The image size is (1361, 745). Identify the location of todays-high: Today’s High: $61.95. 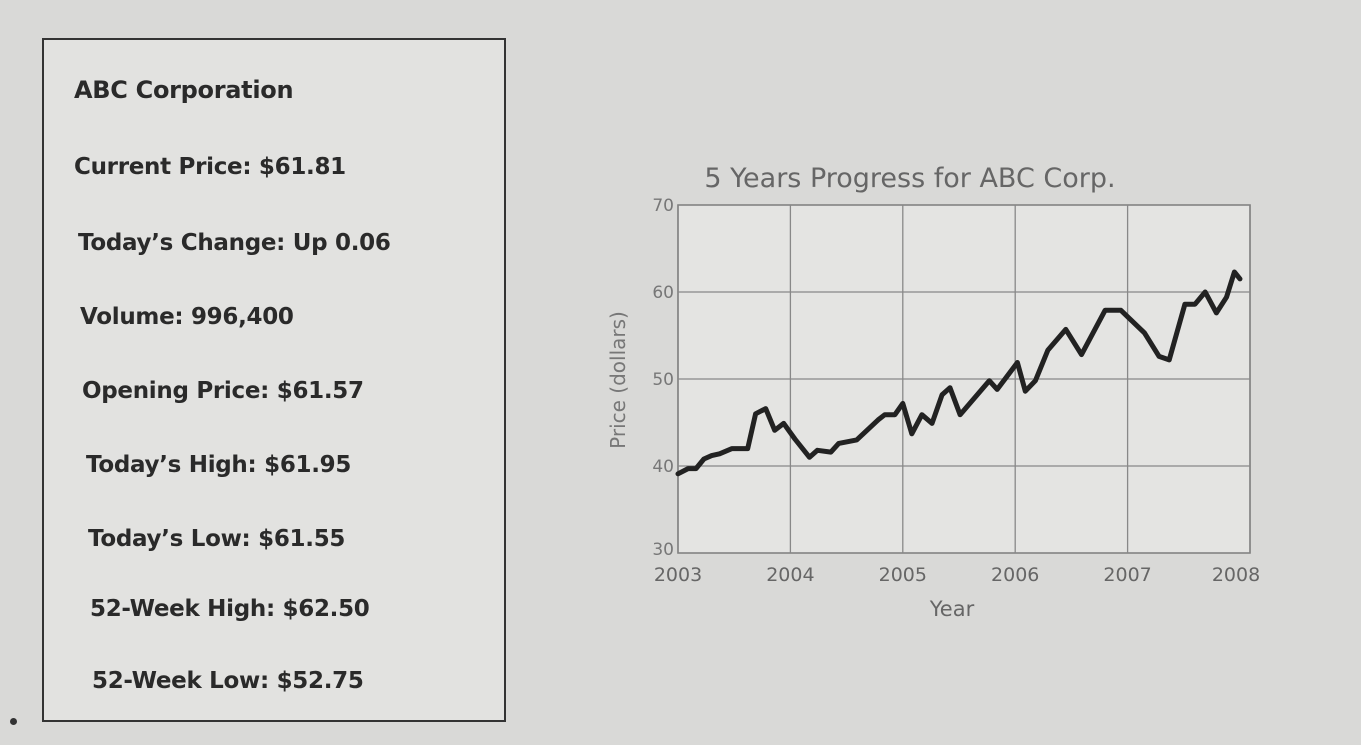
(219, 465).